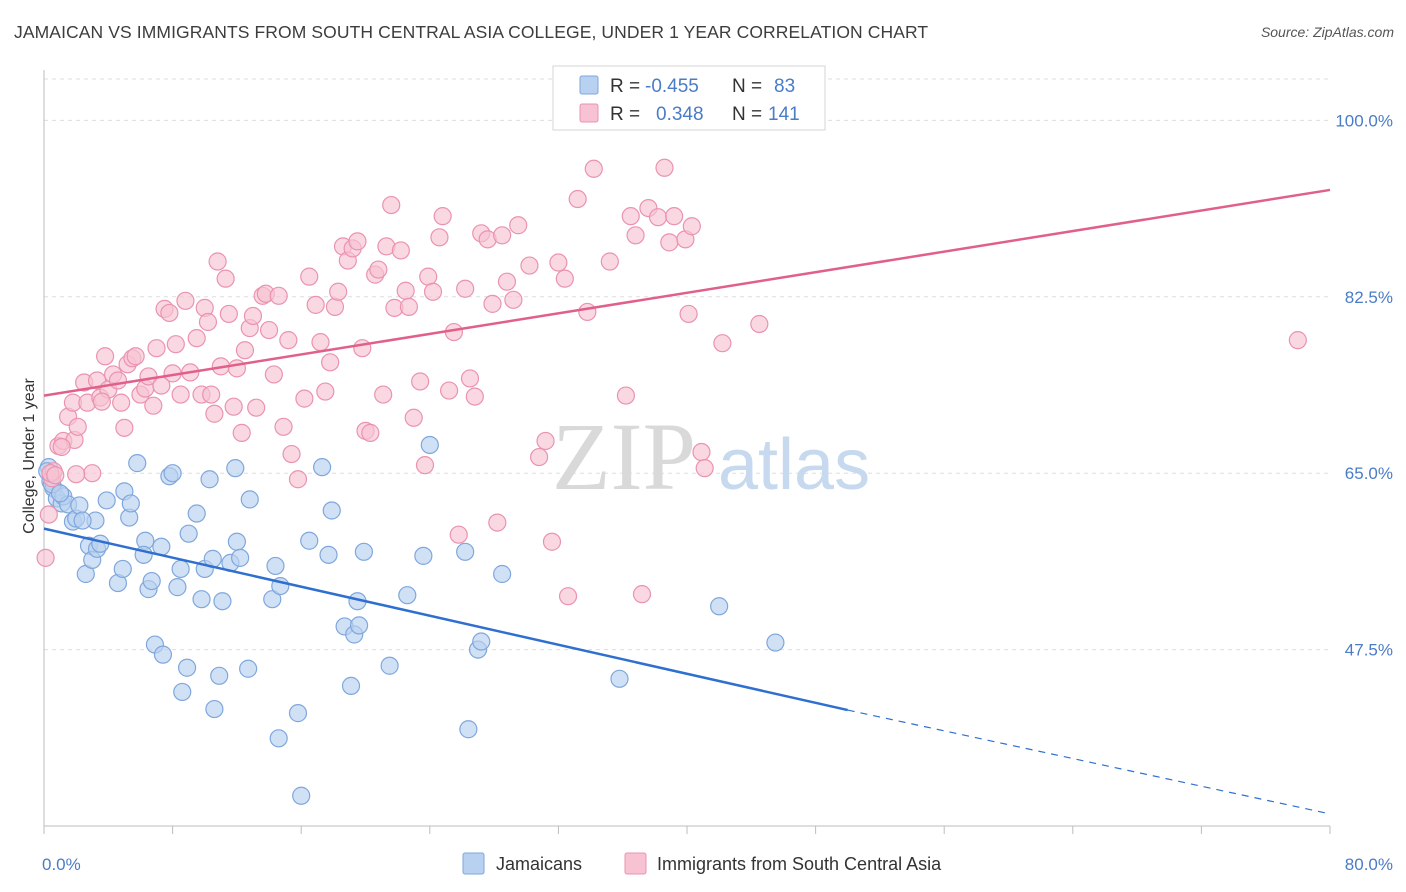 This screenshot has height=892, width=1406. Describe the element at coordinates (672, 86) in the screenshot. I see `legend-r-value-1: -0.455` at that location.